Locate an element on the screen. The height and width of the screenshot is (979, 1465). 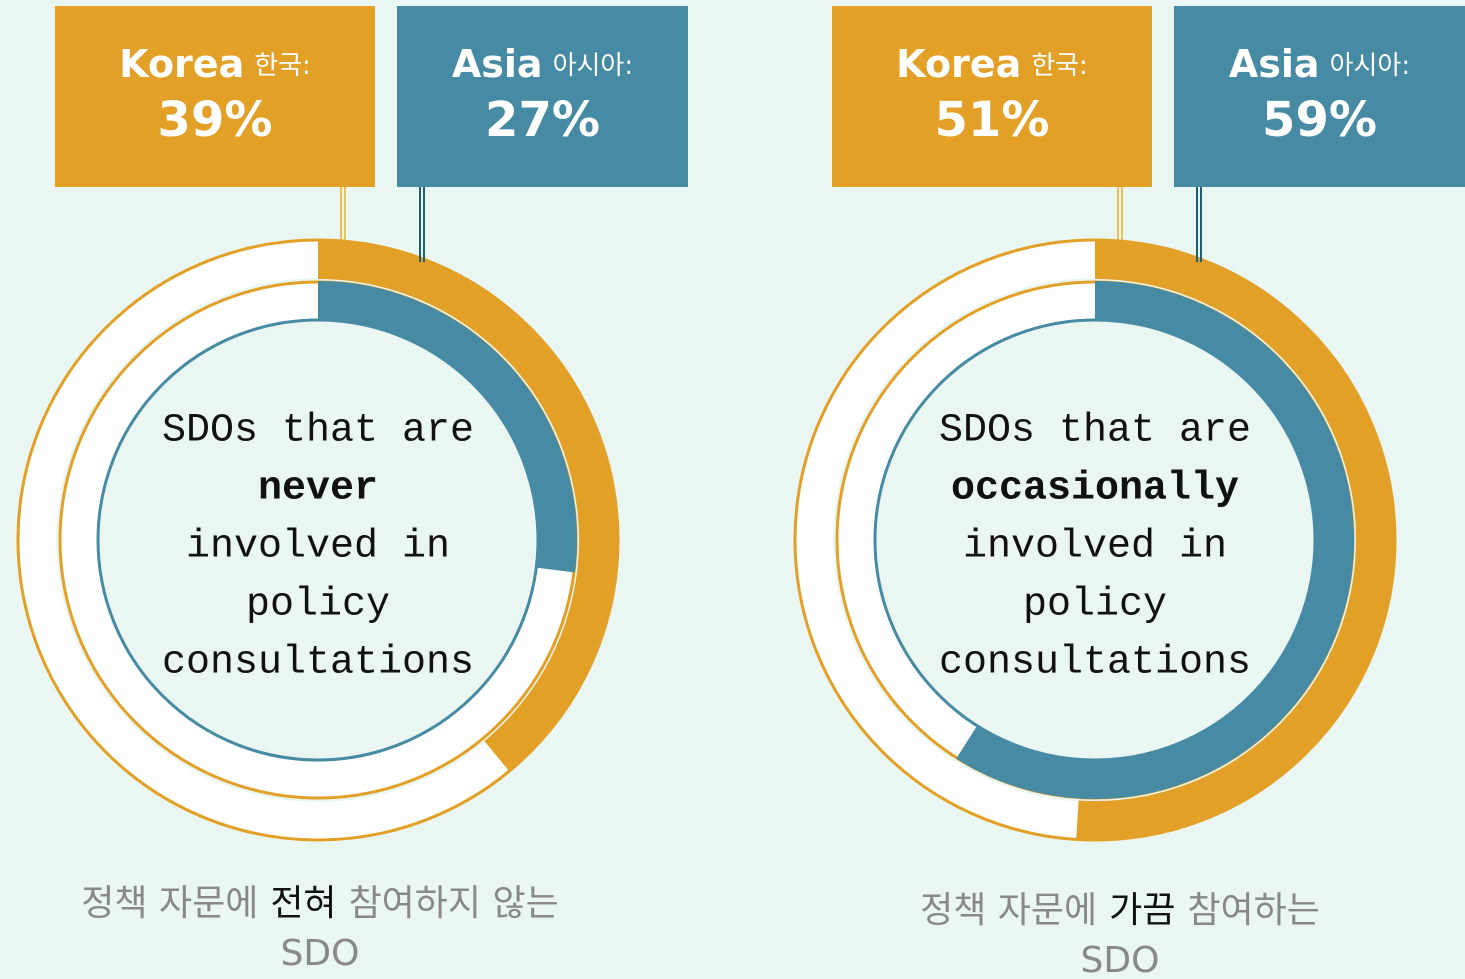
caption-text: 참여하지 않는 is located at coordinates (454, 903).